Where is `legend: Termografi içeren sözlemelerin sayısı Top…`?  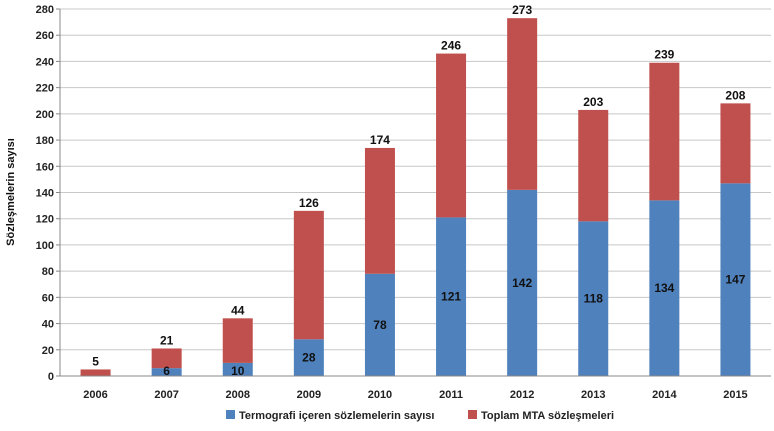
legend: Termografi içeren sözlemelerin sayısı Top… is located at coordinates (420, 416).